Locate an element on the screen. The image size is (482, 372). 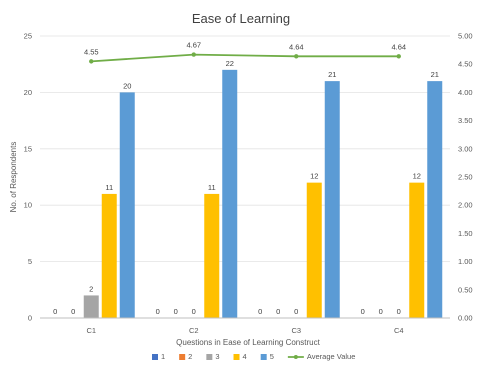
y2-tick-label: 1.50 is located at coordinates (465, 233).